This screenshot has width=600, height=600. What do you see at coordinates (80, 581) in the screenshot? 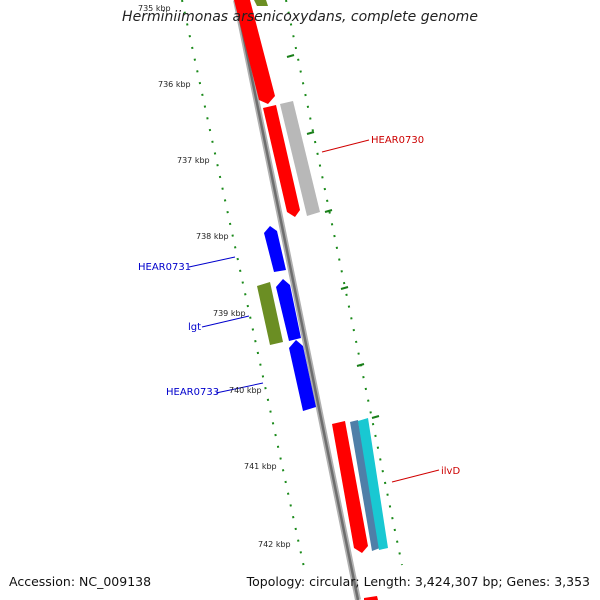
I see `accession-text: Accession: NC_009138` at bounding box center [80, 581].